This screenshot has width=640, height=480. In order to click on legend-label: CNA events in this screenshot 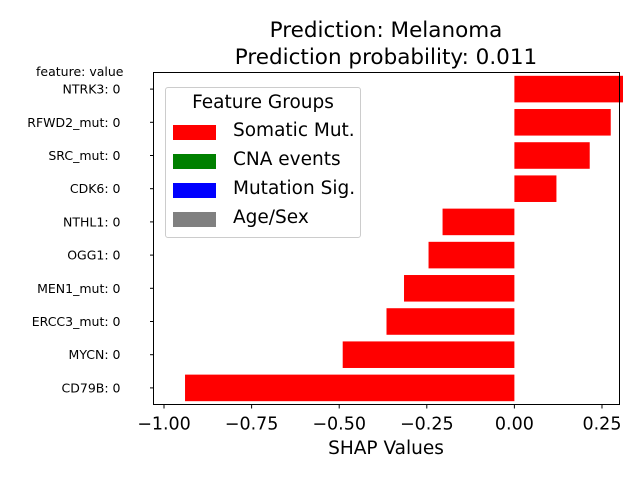, I will do `click(287, 159)`.